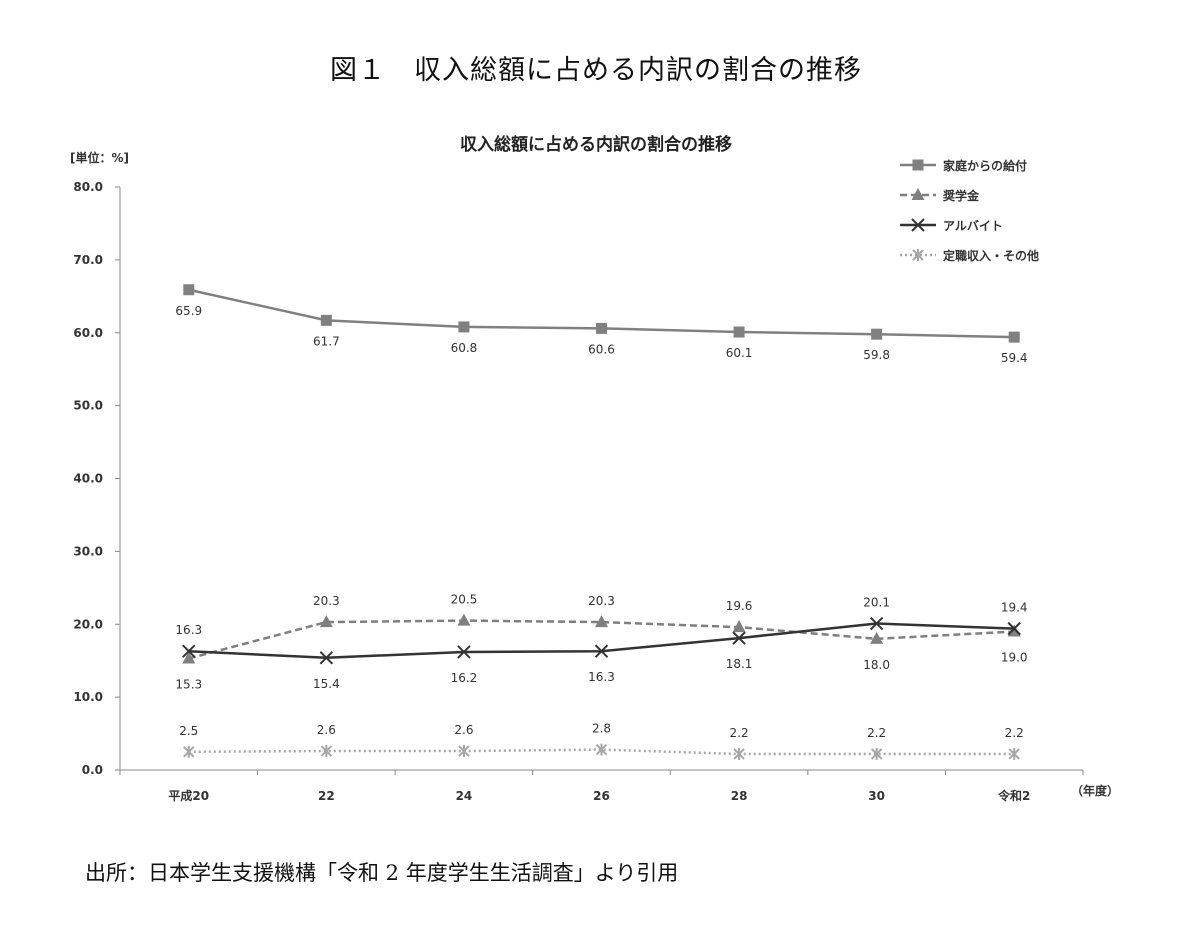 The width and height of the screenshot is (1192, 925). Describe the element at coordinates (88, 479) in the screenshot. I see `y-tick-label: 40.0` at that location.